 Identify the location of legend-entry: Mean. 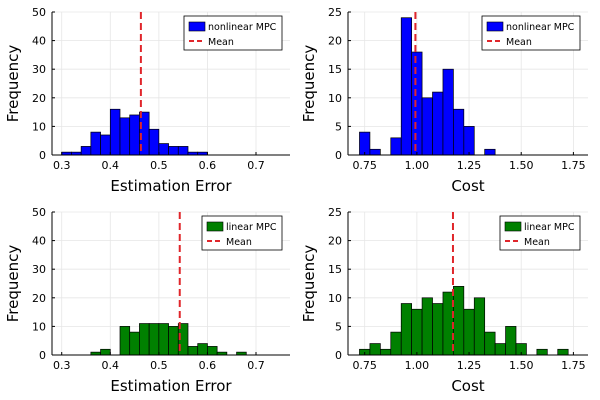
(221, 42).